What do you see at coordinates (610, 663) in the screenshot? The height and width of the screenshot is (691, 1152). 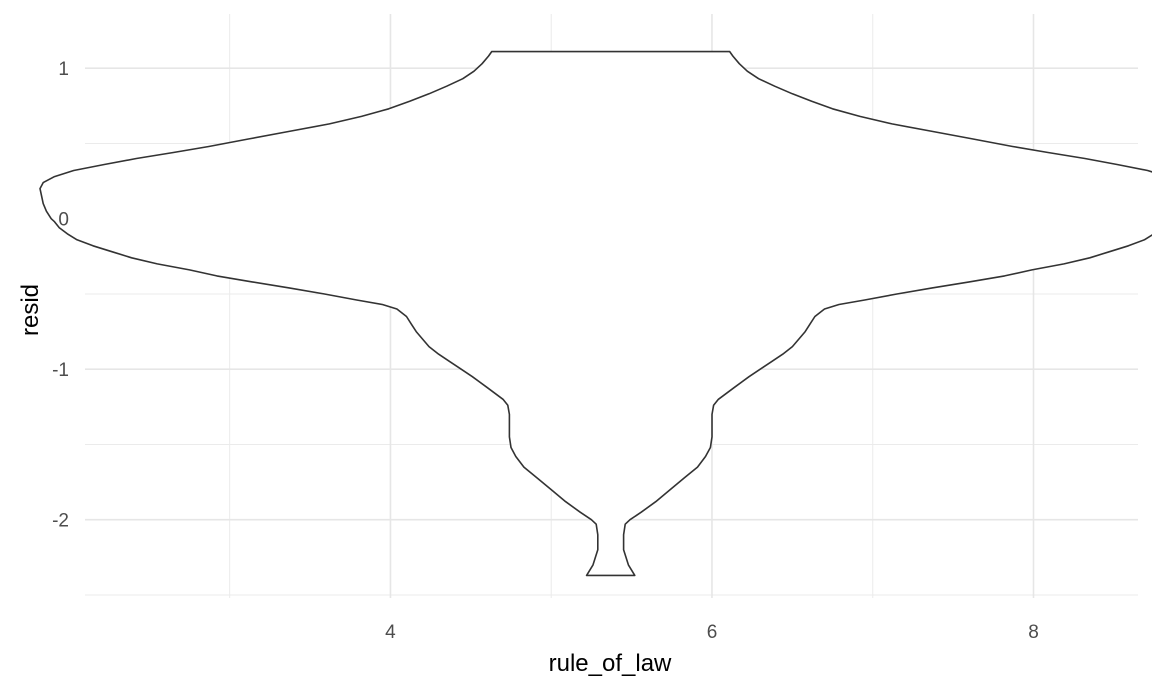 I see `x-axis-title: rule_of_law` at bounding box center [610, 663].